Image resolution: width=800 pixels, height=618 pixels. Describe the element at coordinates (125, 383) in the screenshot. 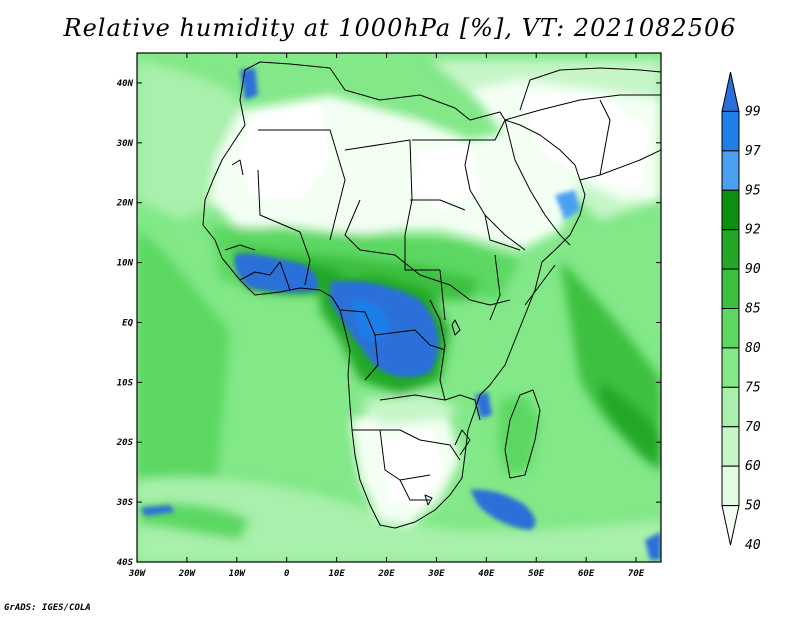

I see `lat-tick-label: 10S` at that location.